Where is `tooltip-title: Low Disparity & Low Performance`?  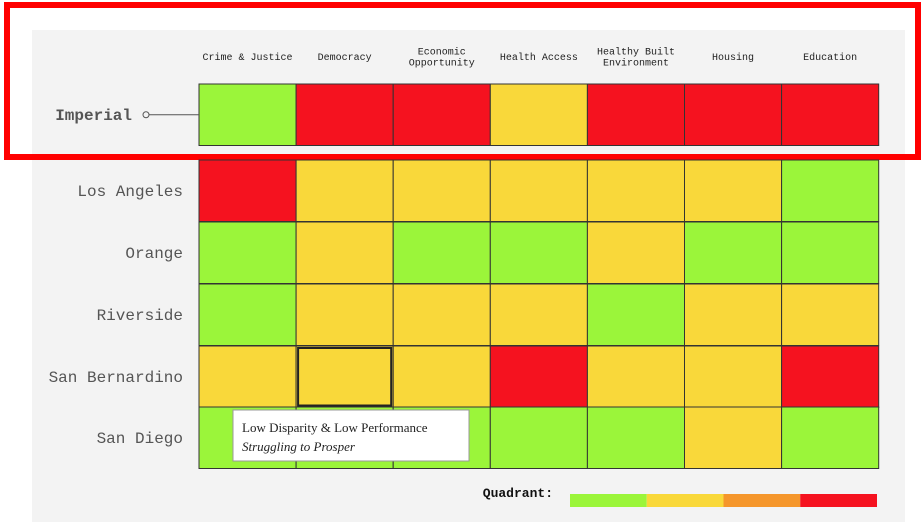 tooltip-title: Low Disparity & Low Performance is located at coordinates (335, 427).